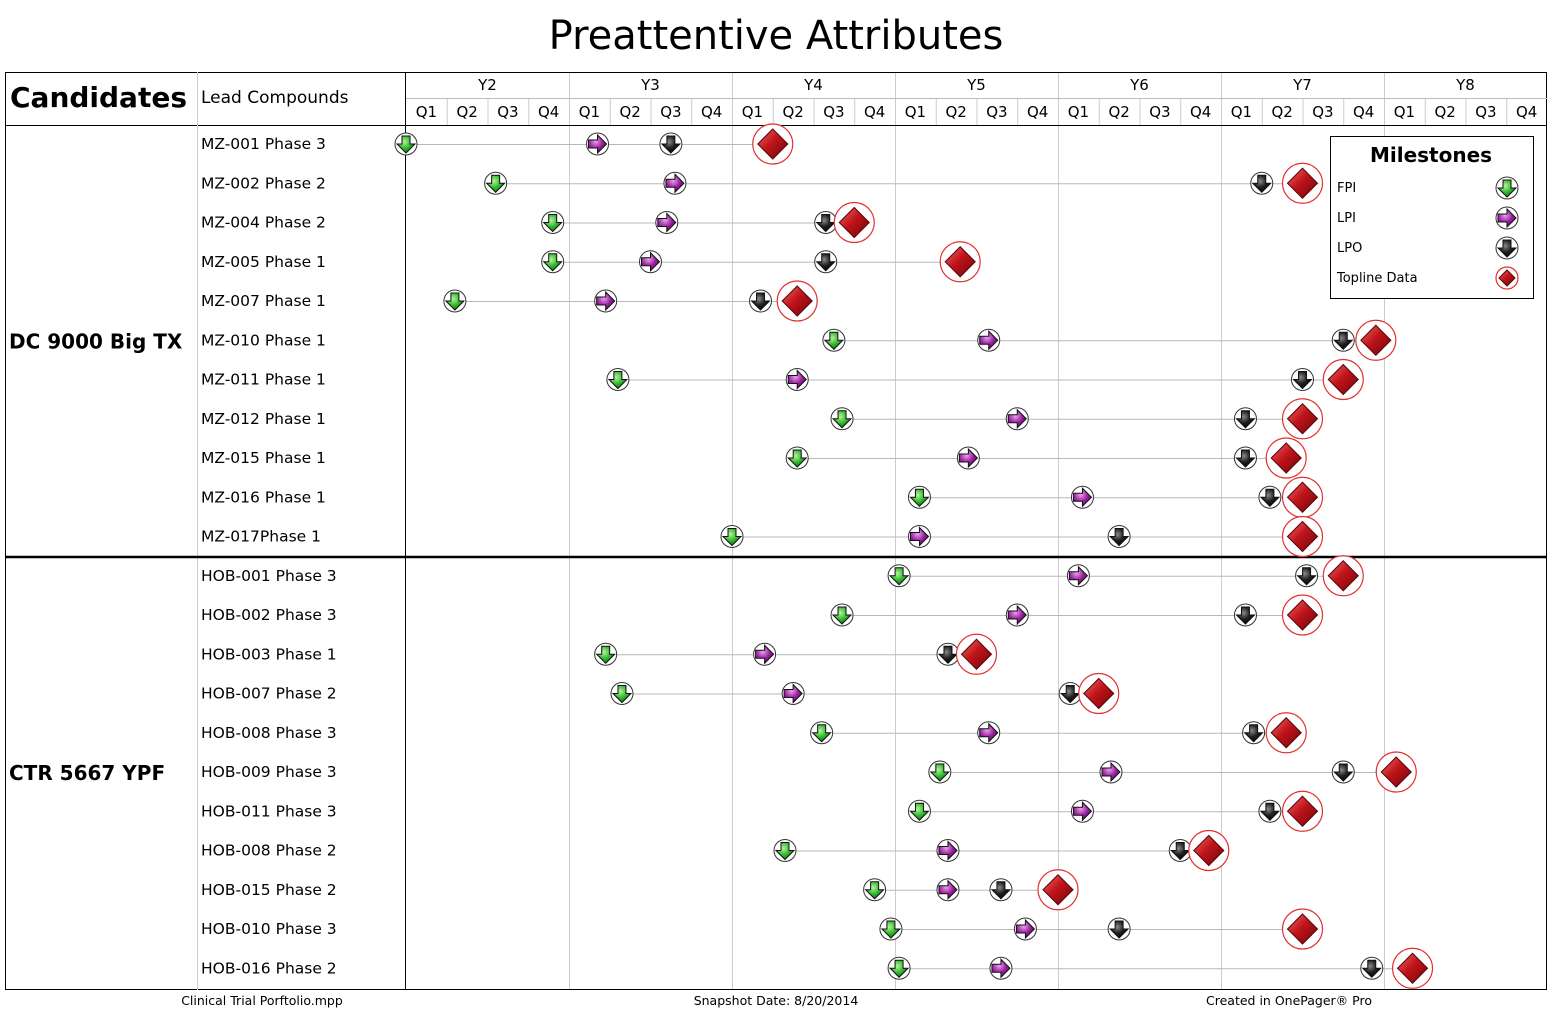 This screenshot has height=1013, width=1552. I want to click on legend-lpi-icon, so click(1507, 218).